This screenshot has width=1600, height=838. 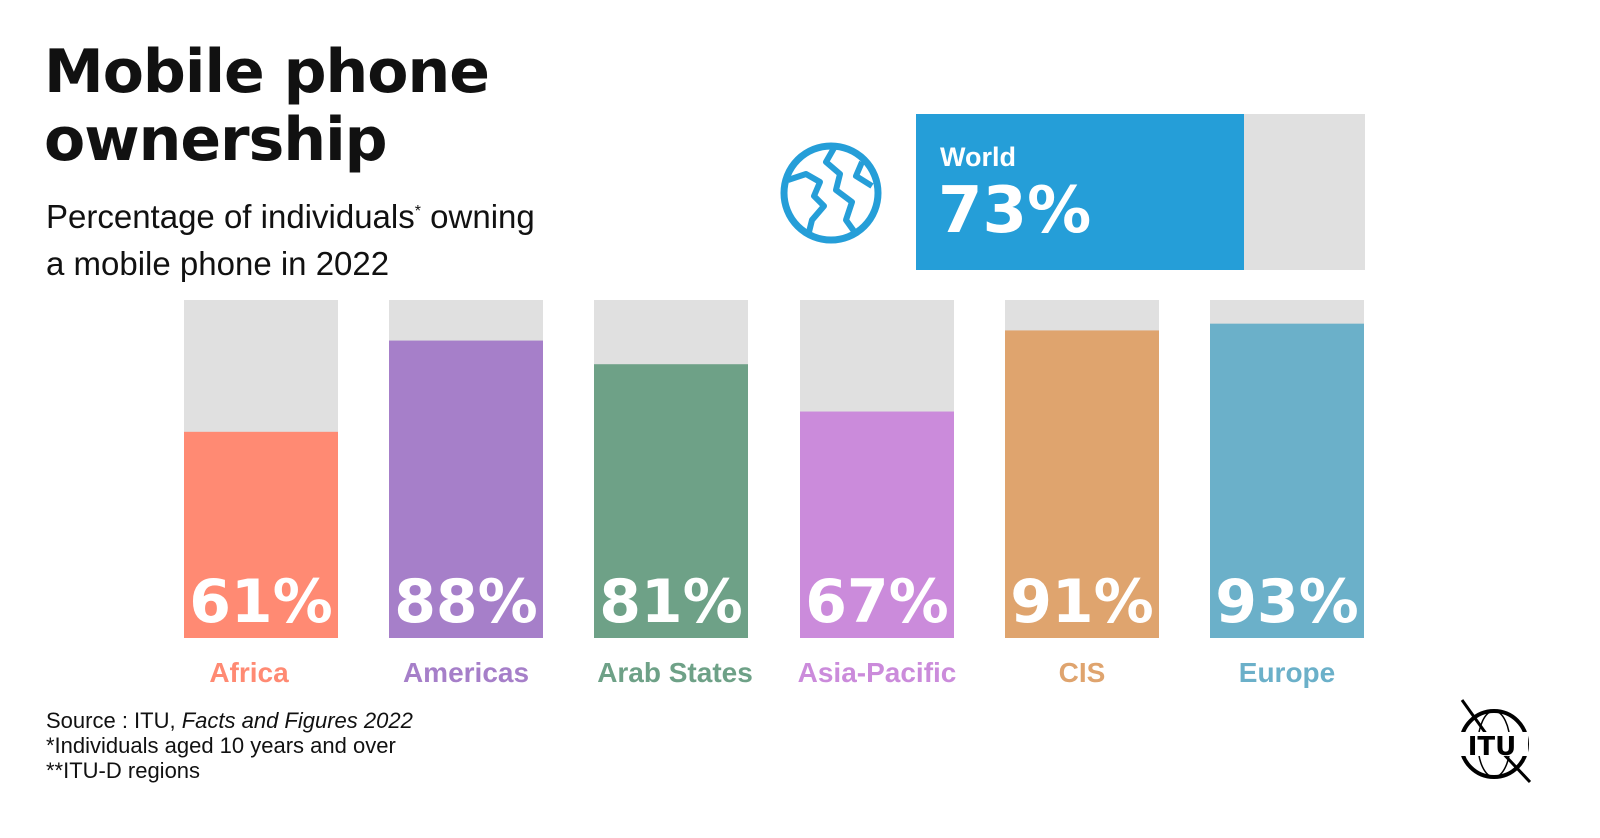 What do you see at coordinates (297, 720) in the screenshot?
I see `source-title: Facts and Figures 2022` at bounding box center [297, 720].